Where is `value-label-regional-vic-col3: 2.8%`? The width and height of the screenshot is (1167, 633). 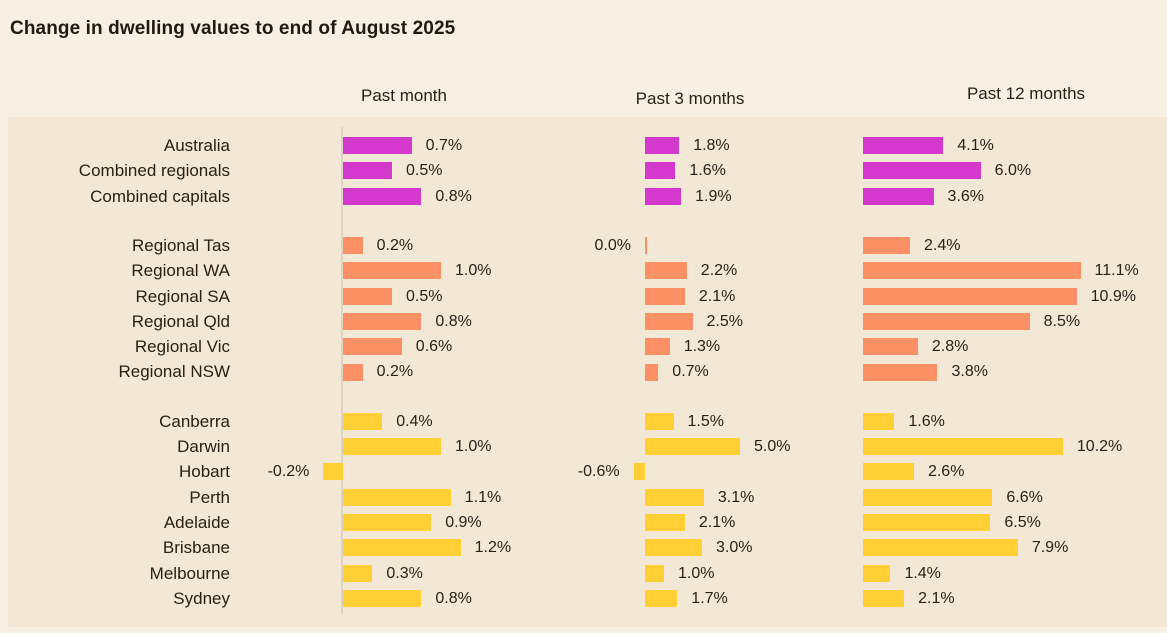 value-label-regional-vic-col3: 2.8% is located at coordinates (950, 347).